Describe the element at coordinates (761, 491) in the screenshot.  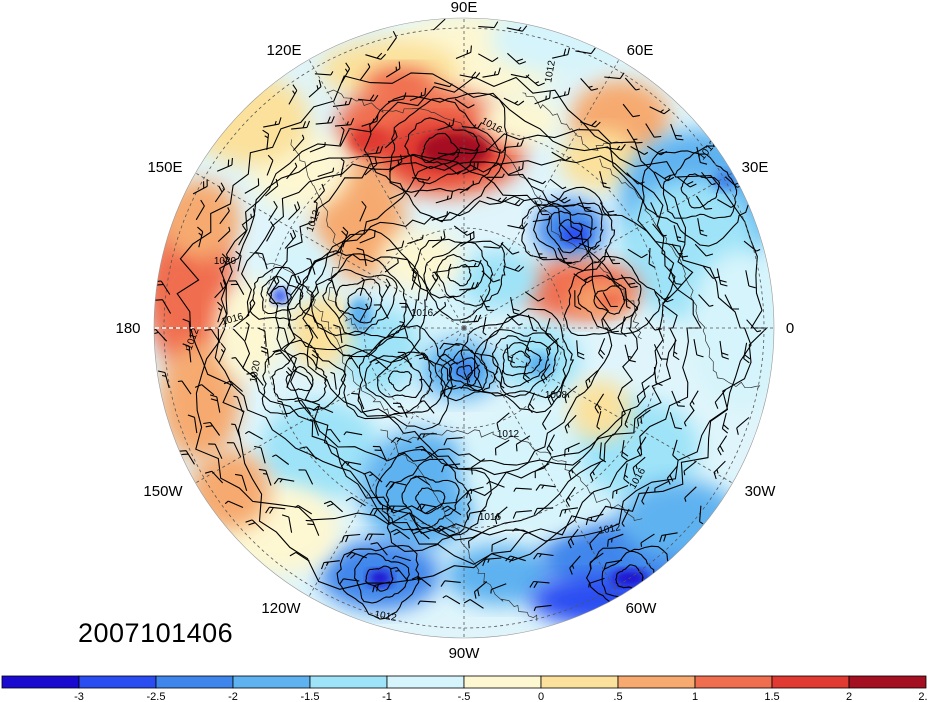
I see `lon-label-30w: 30W` at that location.